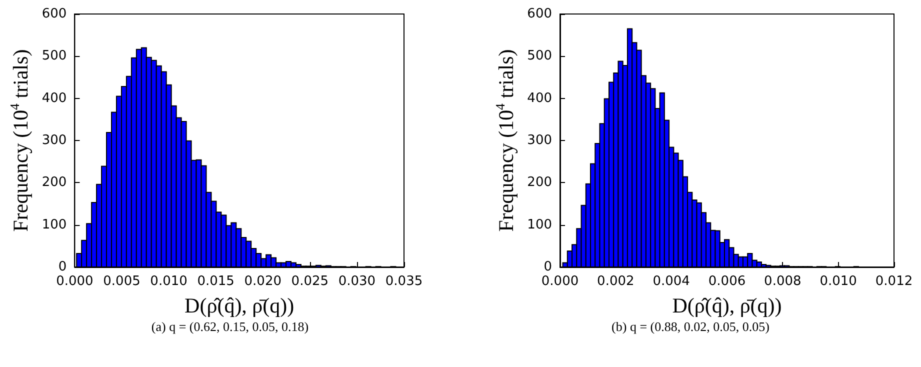  What do you see at coordinates (215, 281) in the screenshot?
I see `x-tick-label: 0.015` at bounding box center [215, 281].